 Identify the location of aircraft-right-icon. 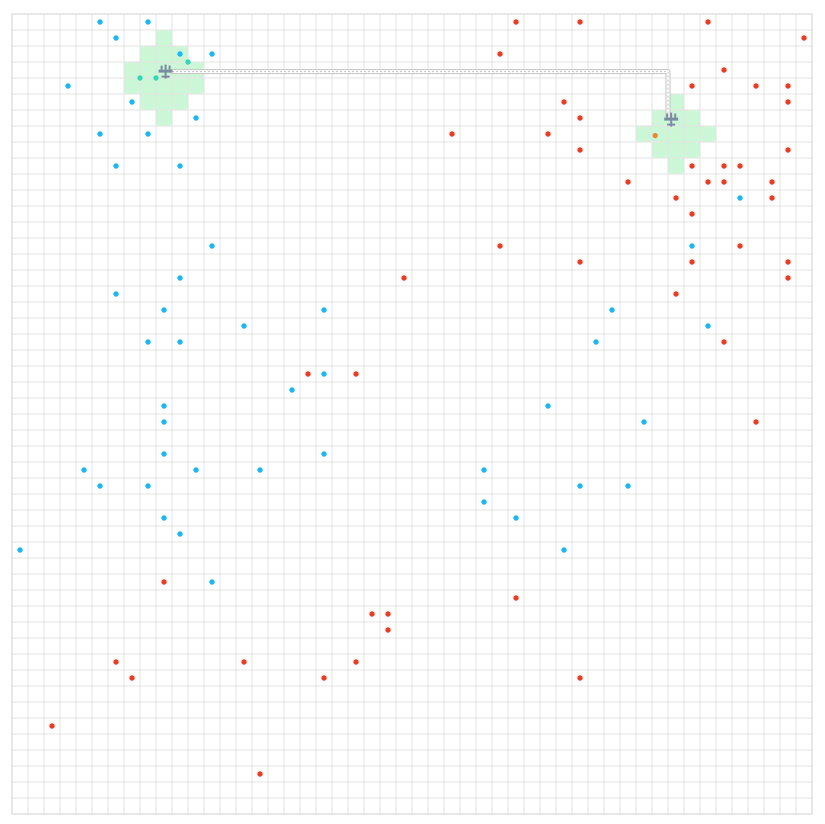
(671, 119).